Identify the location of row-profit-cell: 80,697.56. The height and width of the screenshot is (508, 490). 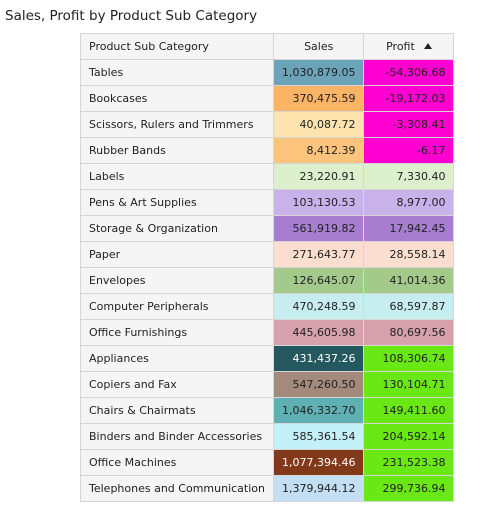
(409, 332).